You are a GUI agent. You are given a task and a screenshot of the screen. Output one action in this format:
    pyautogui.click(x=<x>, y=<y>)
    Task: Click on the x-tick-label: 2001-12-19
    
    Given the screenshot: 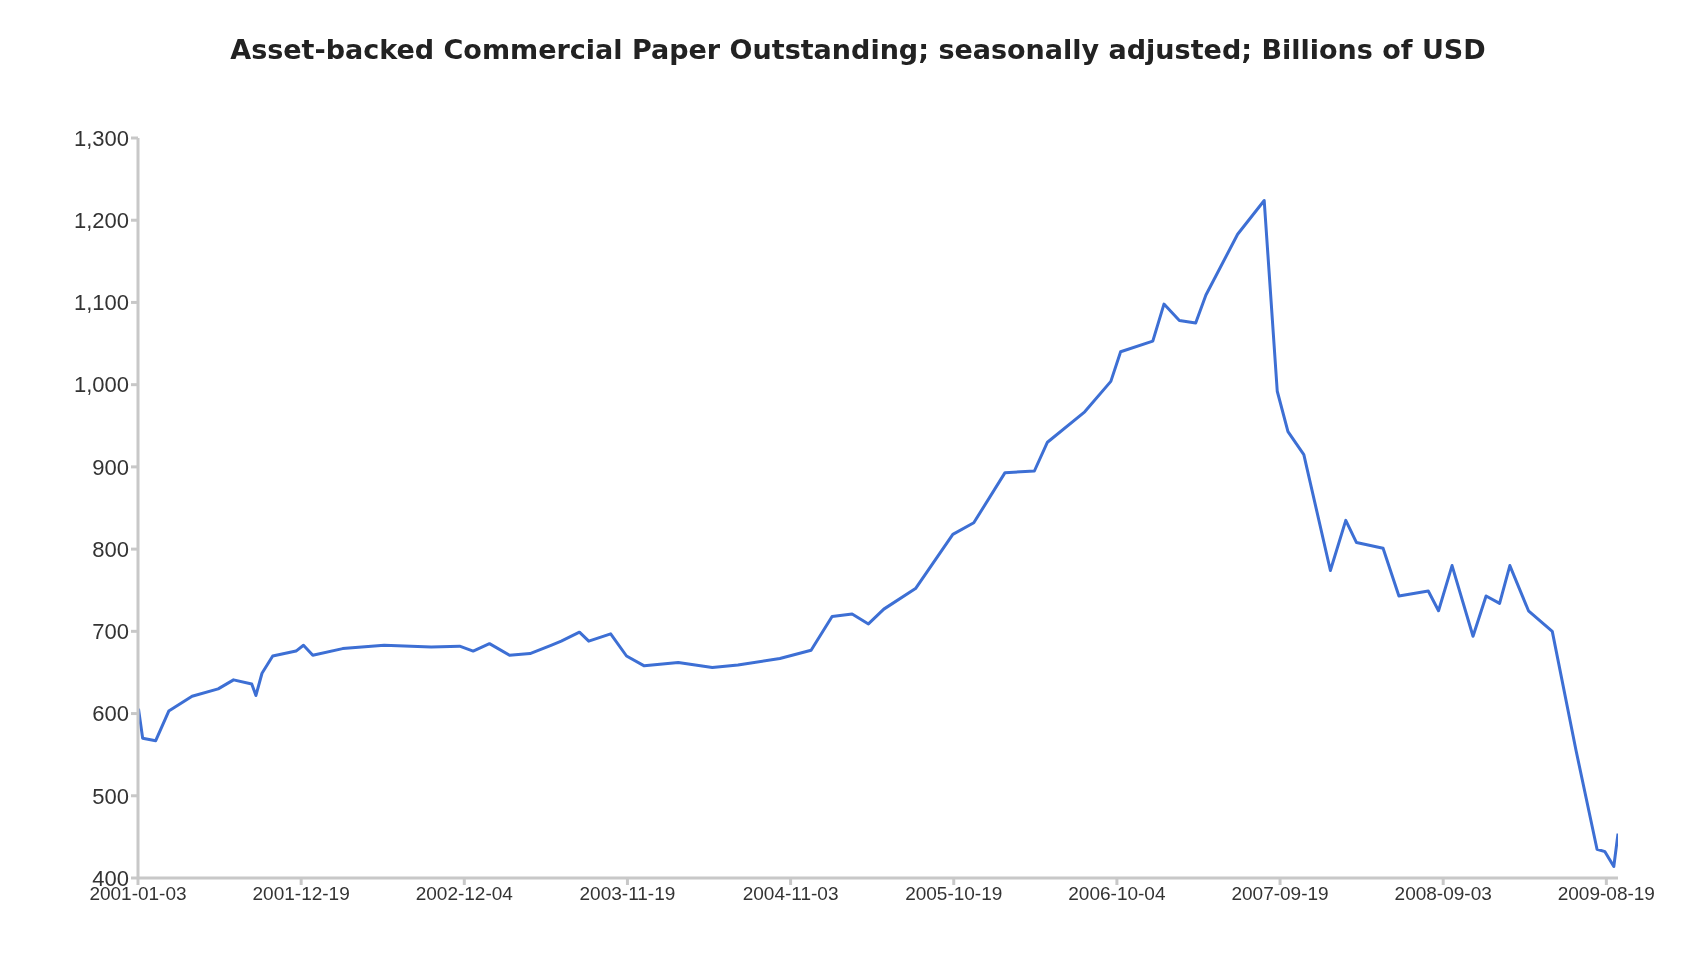 What is the action you would take?
    pyautogui.click(x=301, y=894)
    